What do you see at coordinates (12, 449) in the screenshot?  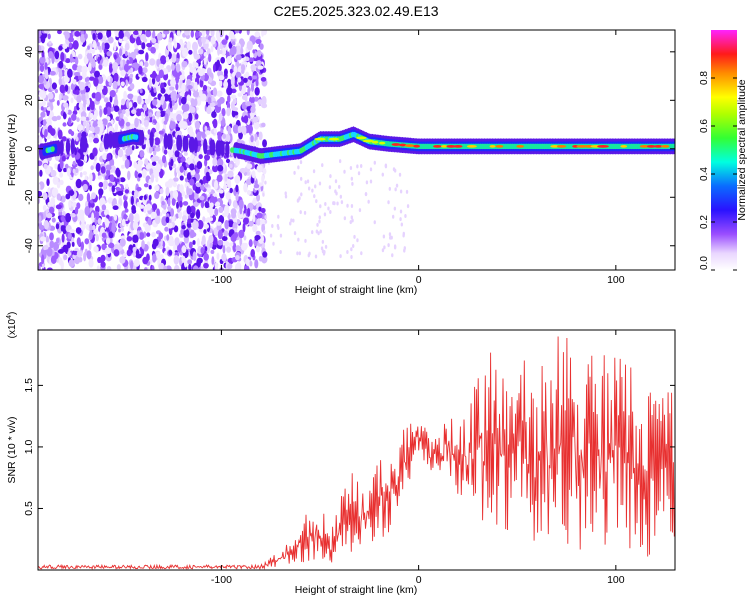 I see `snr-y-axis-label: SNR (10 * v/v)` at bounding box center [12, 449].